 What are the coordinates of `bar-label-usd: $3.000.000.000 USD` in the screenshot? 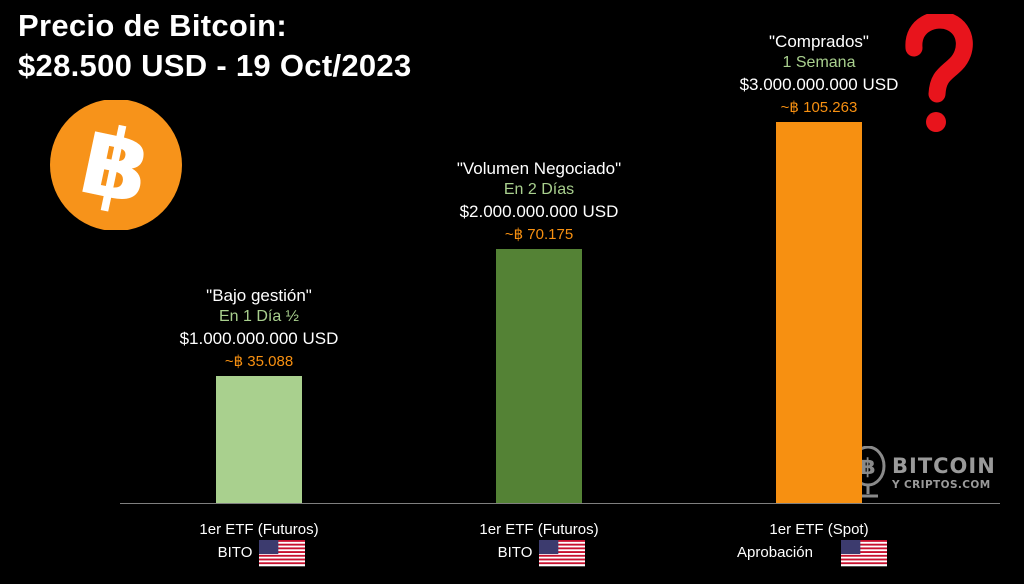 It's located at (819, 84).